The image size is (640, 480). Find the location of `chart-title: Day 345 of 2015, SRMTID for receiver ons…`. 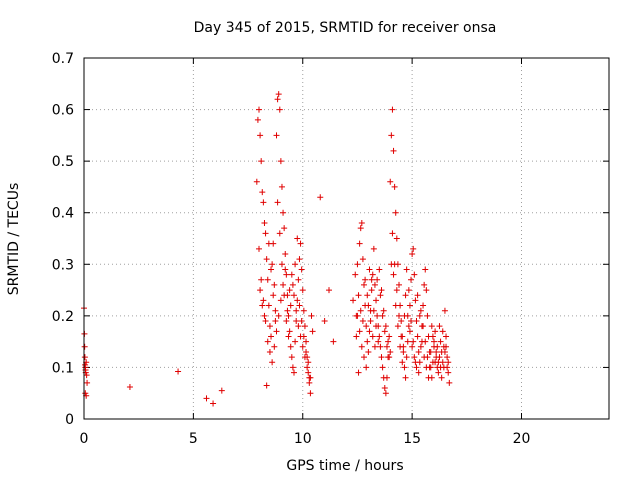

chart-title: Day 345 of 2015, SRMTID for receiver ons… is located at coordinates (345, 28).